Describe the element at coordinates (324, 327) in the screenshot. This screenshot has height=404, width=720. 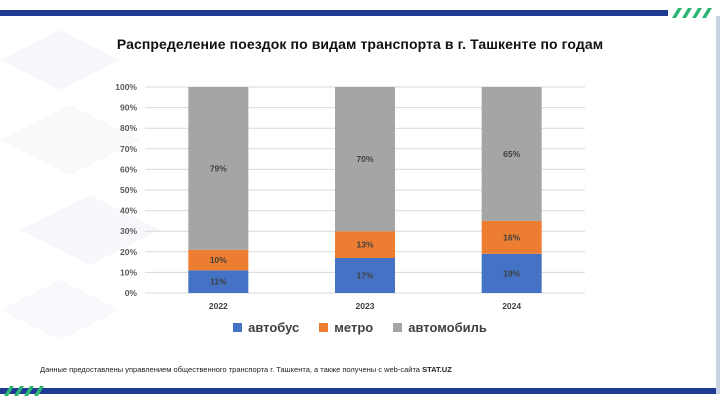
I see `legend-swatch-metro` at that location.